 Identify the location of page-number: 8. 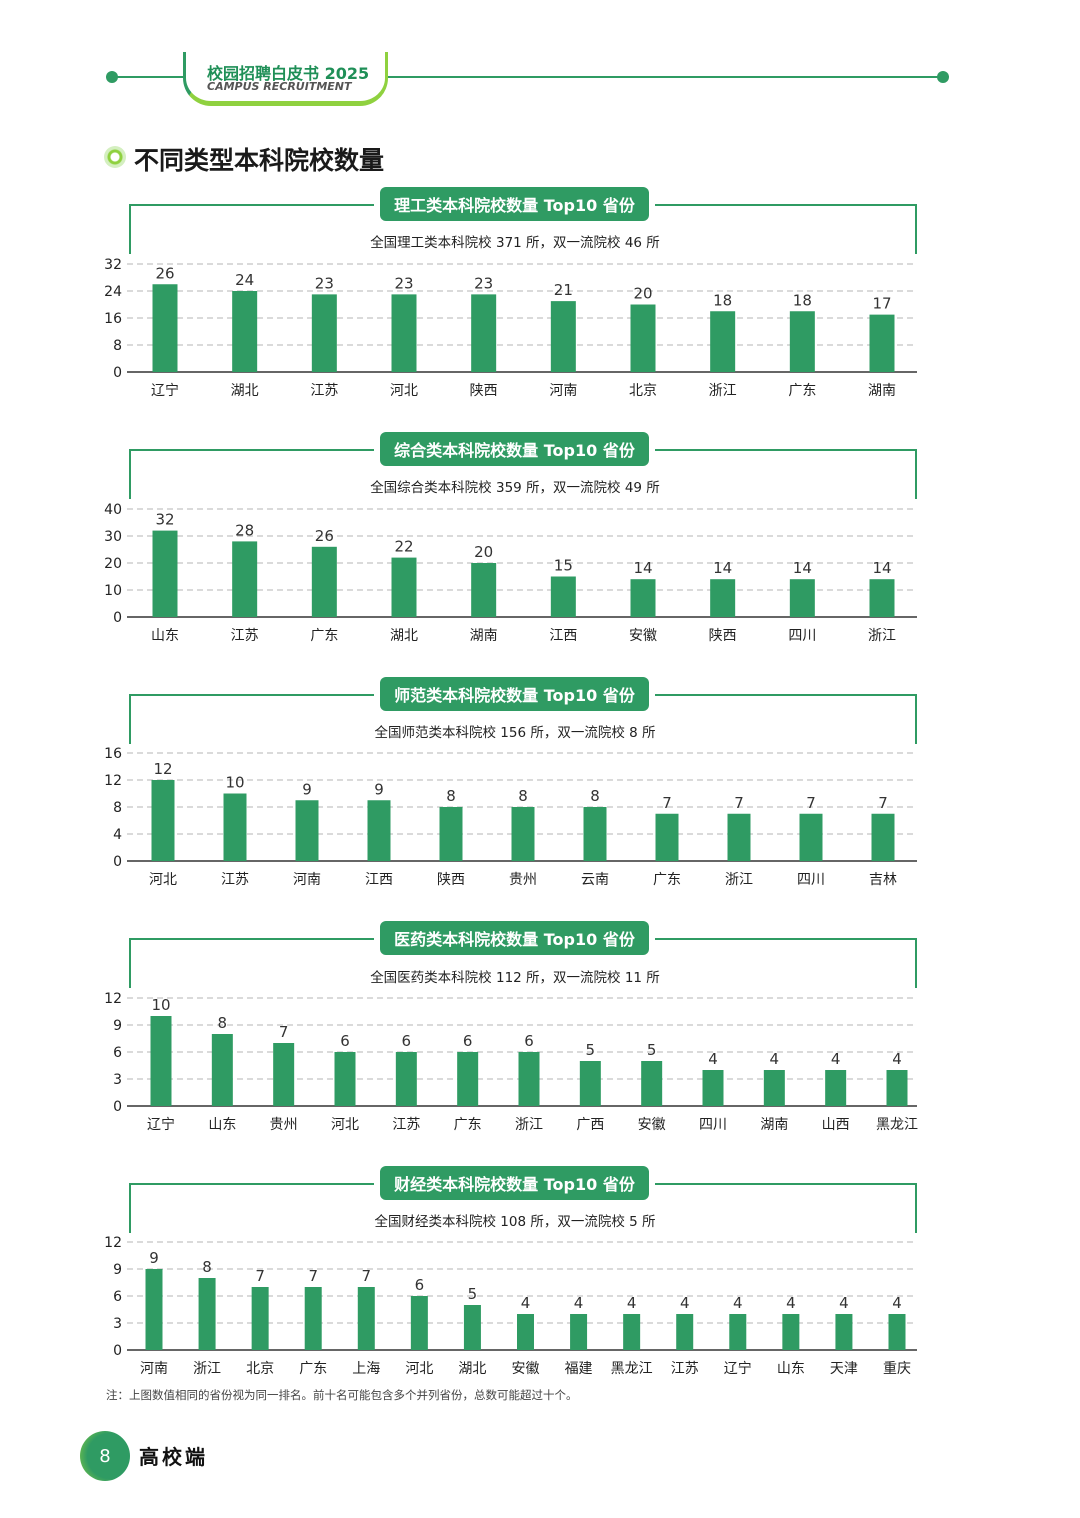
(105, 1456).